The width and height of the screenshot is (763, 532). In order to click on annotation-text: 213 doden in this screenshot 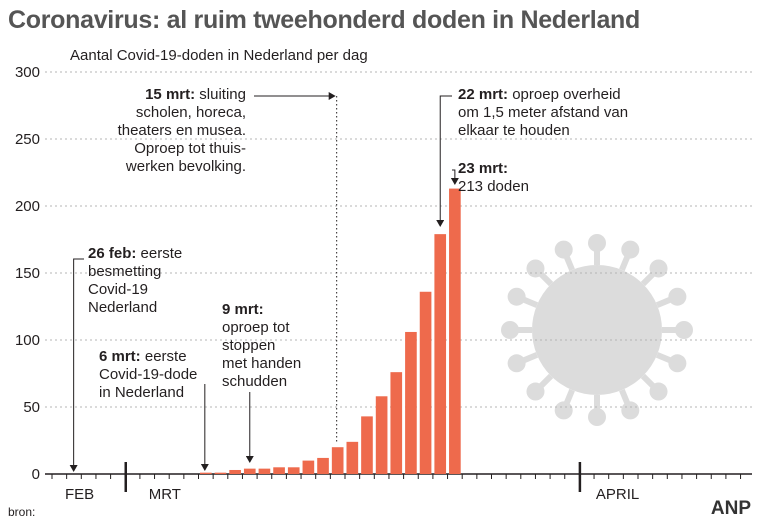, I will do `click(493, 186)`.